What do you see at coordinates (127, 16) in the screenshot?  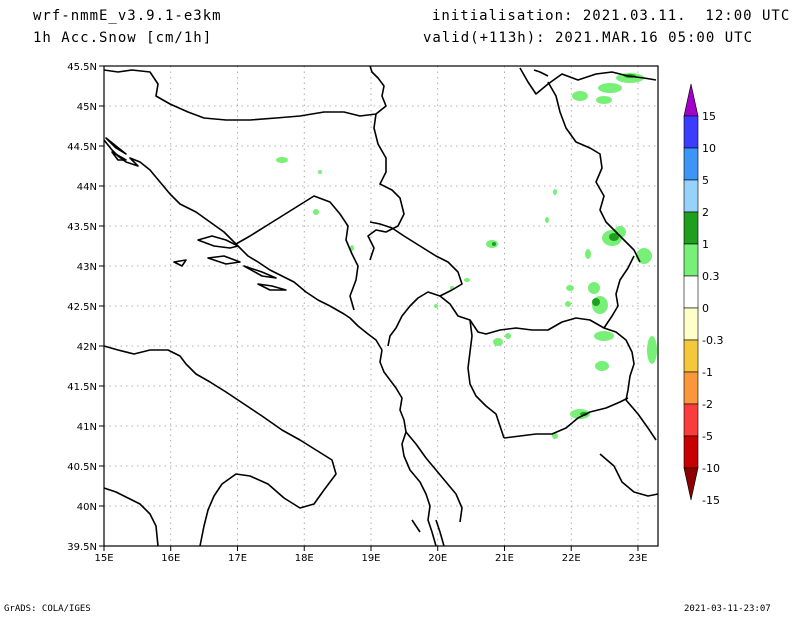 I see `model-title: wrf-nmmE_v3.9.1-e3km` at bounding box center [127, 16].